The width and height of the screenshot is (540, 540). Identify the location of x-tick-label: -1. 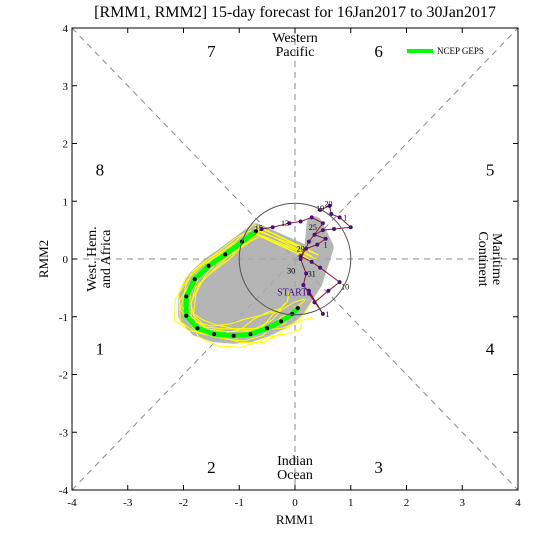
(239, 503).